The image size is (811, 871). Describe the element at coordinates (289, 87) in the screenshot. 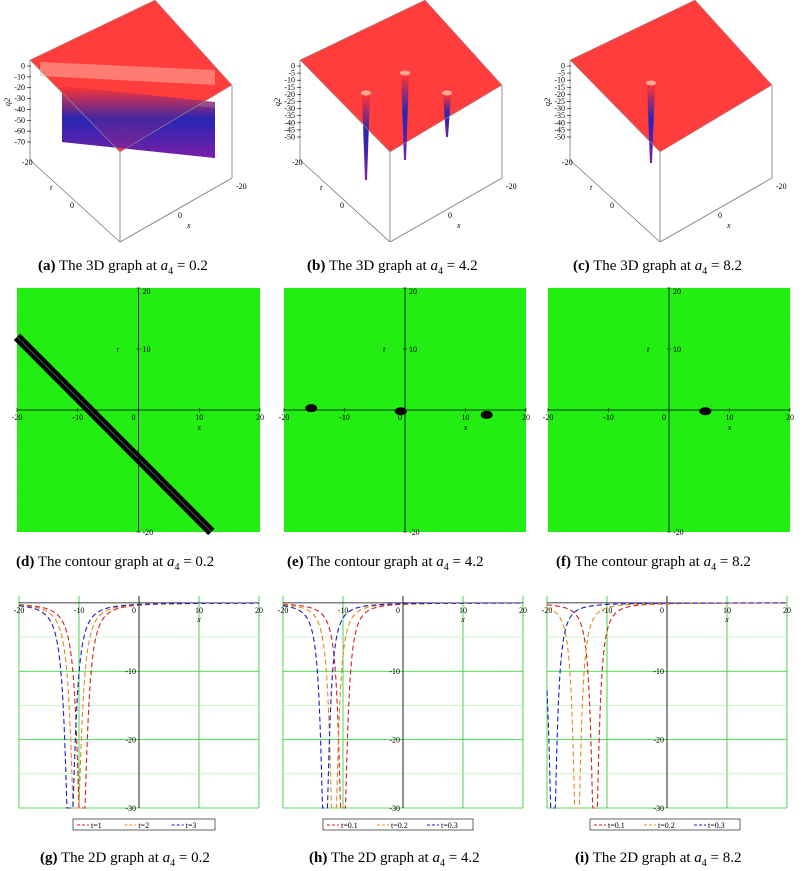

I see `z-tick-label: -15` at that location.